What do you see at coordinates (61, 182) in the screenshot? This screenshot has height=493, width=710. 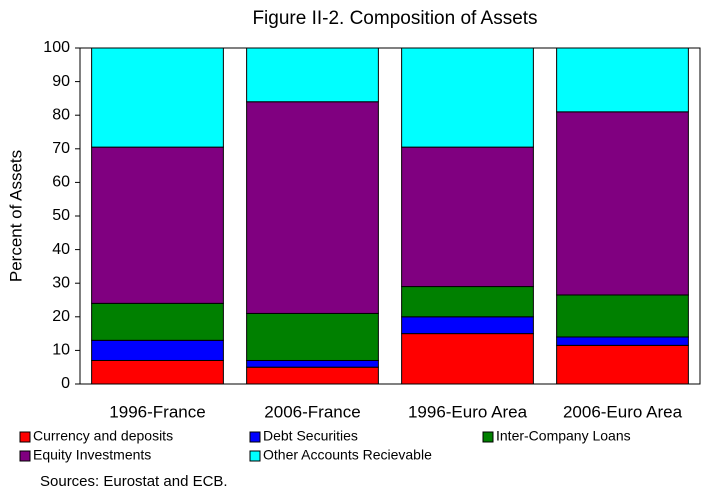 I see `y-tick-label: 60` at bounding box center [61, 182].